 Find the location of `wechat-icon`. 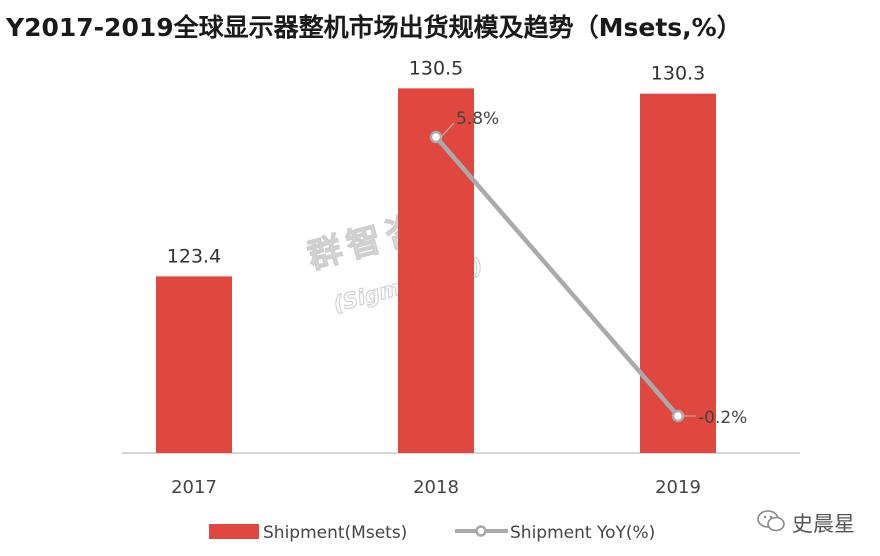

wechat-icon is located at coordinates (771, 521).